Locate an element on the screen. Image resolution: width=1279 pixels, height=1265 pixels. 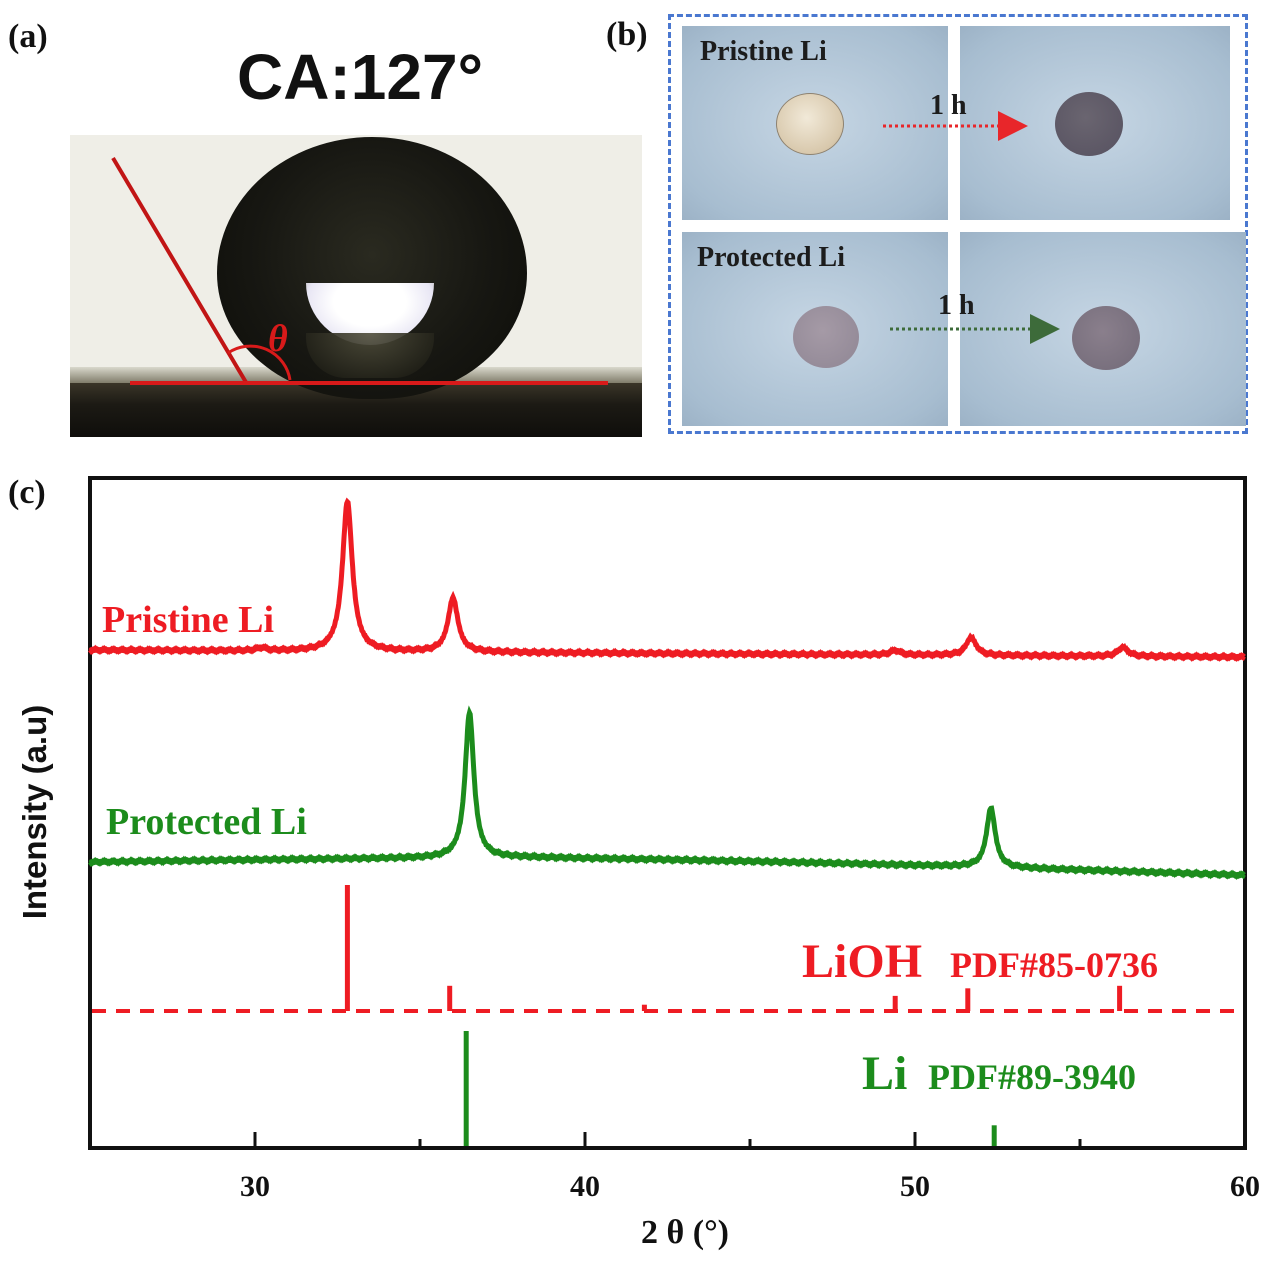
x-axis-tick-labels: 30 40 50 60 is located at coordinates (750, 1186).